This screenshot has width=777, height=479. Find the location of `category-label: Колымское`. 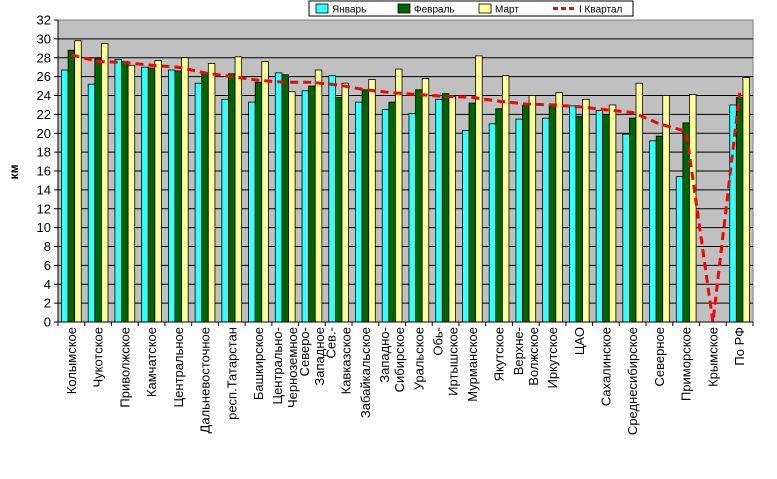

category-label: Колымское is located at coordinates (71, 360).